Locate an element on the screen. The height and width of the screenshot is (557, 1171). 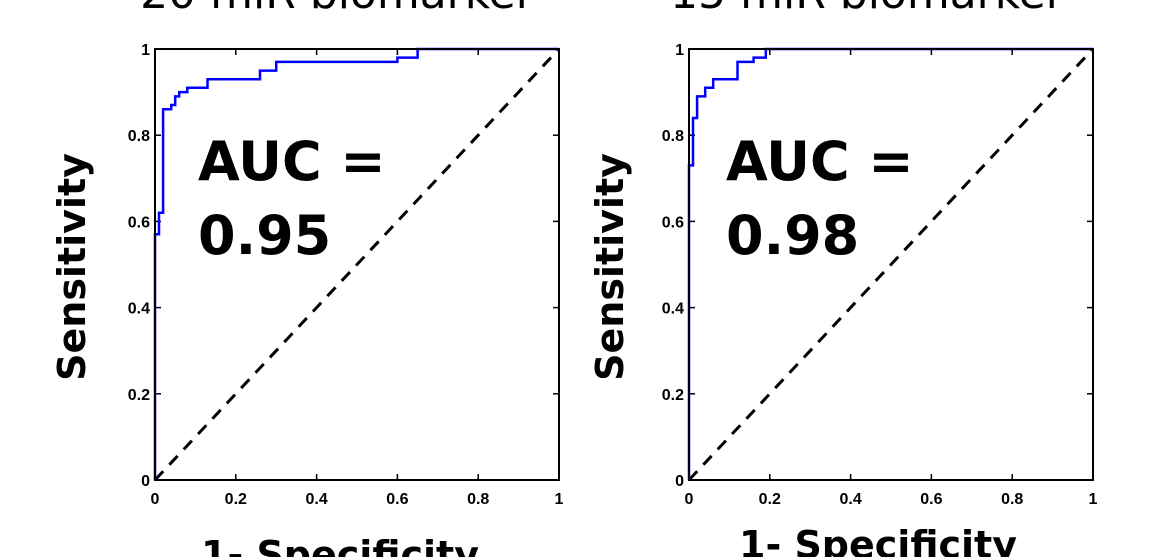
auc-value: 0.95 is located at coordinates (264, 235).